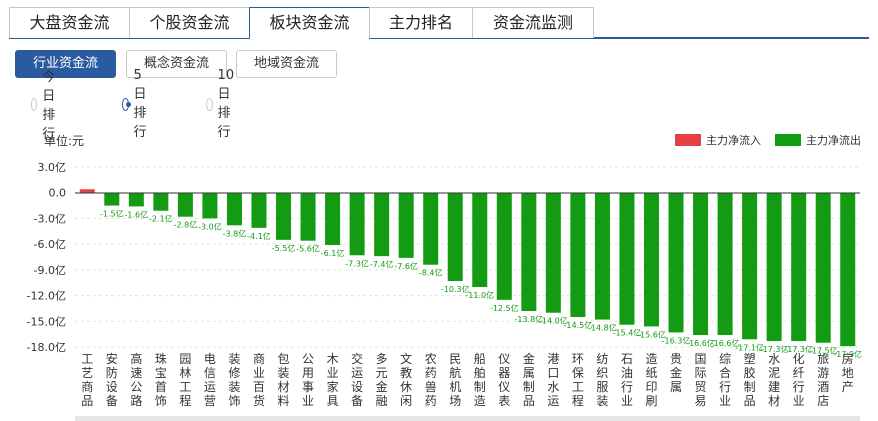  What do you see at coordinates (578, 380) in the screenshot?
I see `x-tick-label: 环保工程` at bounding box center [578, 380].